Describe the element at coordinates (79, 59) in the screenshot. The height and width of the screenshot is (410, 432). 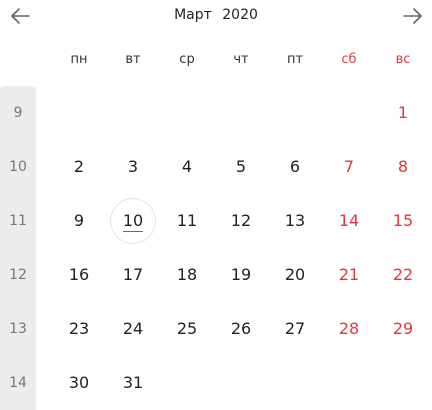
I see `weekday-label: пн` at that location.